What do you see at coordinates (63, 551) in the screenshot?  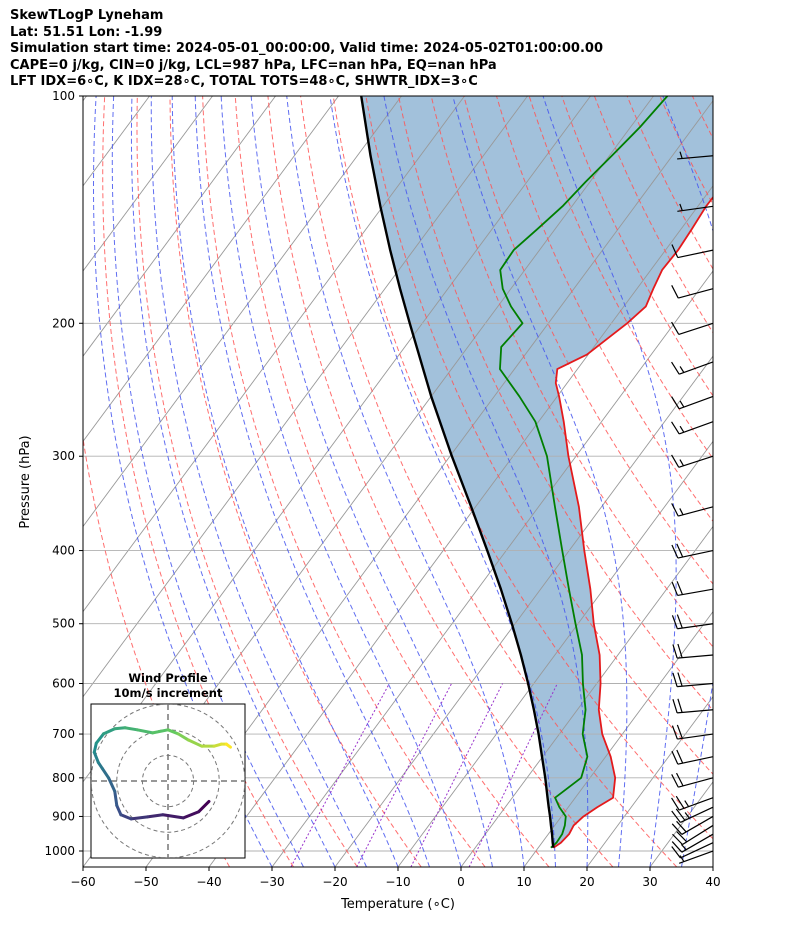 I see `y-tick-label: 400` at bounding box center [63, 551].